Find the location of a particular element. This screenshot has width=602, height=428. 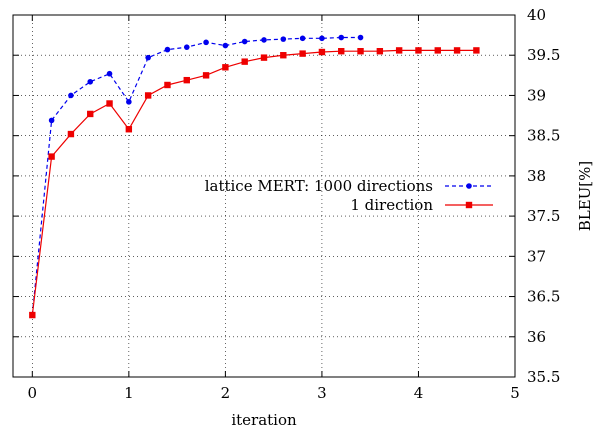

y-axis-label: BLEU[%] is located at coordinates (585, 196).